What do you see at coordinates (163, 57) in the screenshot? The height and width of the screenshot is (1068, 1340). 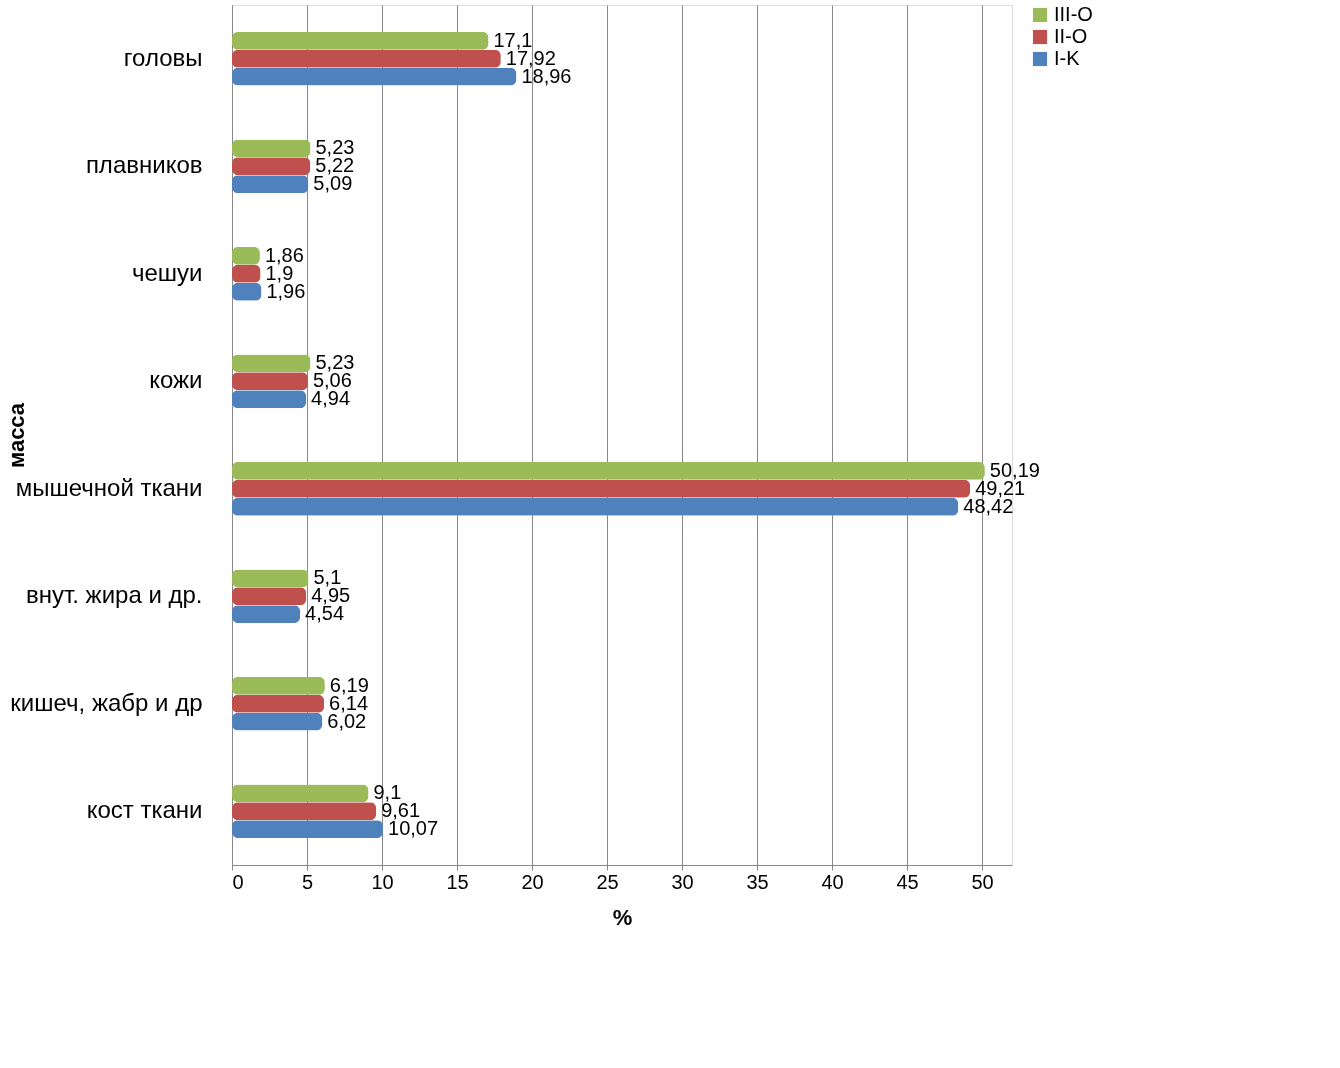 I see `y-tick-label: головы` at bounding box center [163, 57].